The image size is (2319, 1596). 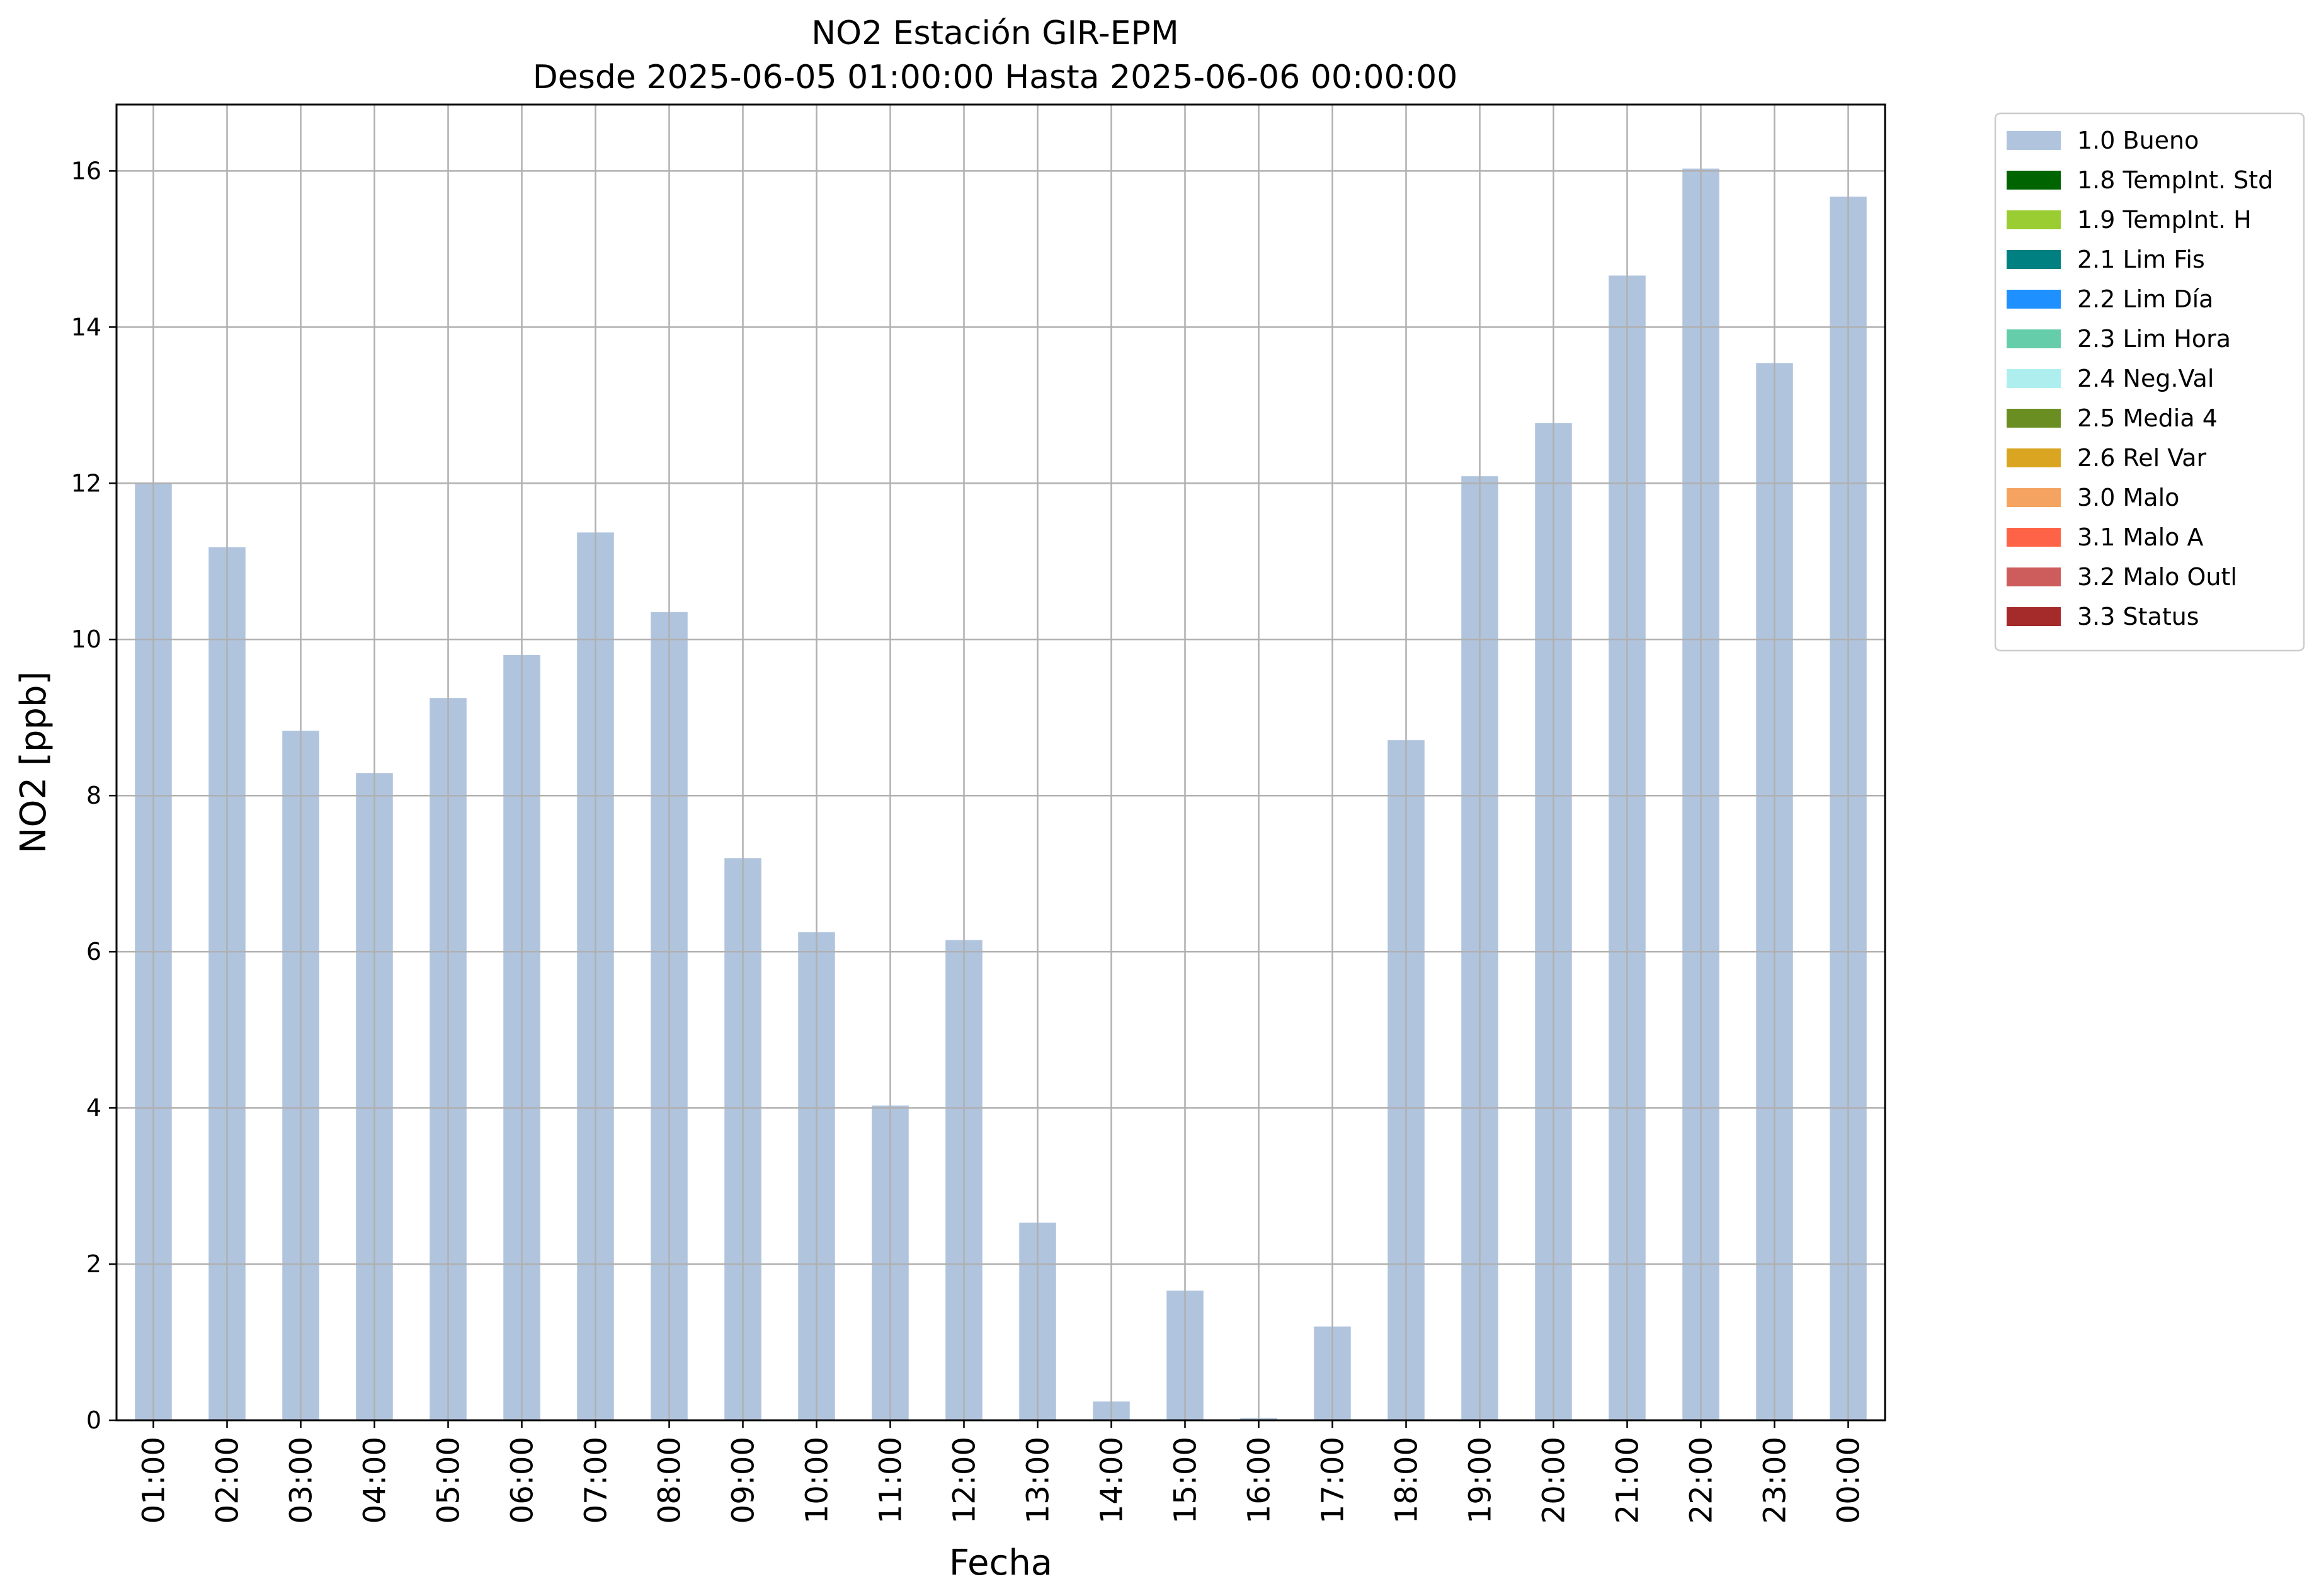 What do you see at coordinates (1000, 1562) in the screenshot?
I see `x-axis-label: Fecha` at bounding box center [1000, 1562].